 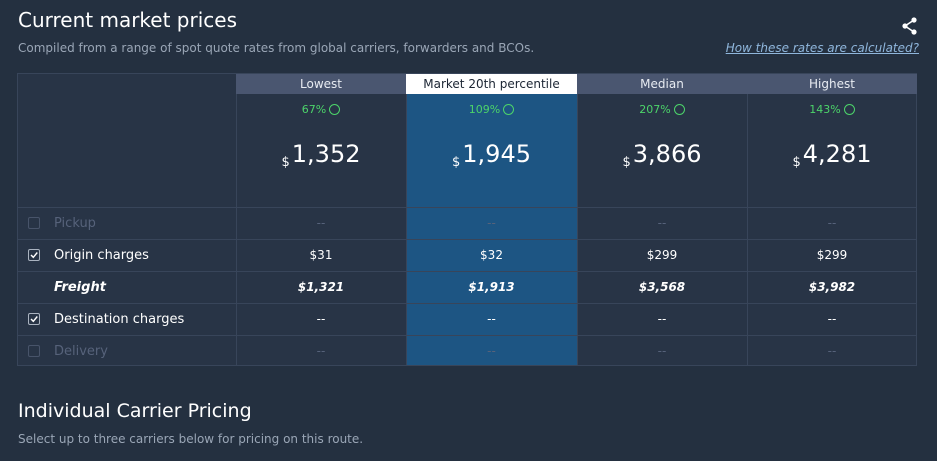 What do you see at coordinates (662, 287) in the screenshot?
I see `row-value: $3,568` at bounding box center [662, 287].